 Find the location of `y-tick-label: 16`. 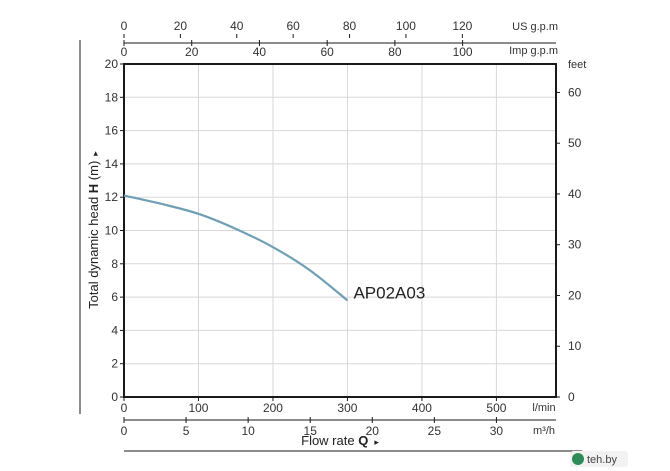

y-tick-label: 16 is located at coordinates (112, 131).